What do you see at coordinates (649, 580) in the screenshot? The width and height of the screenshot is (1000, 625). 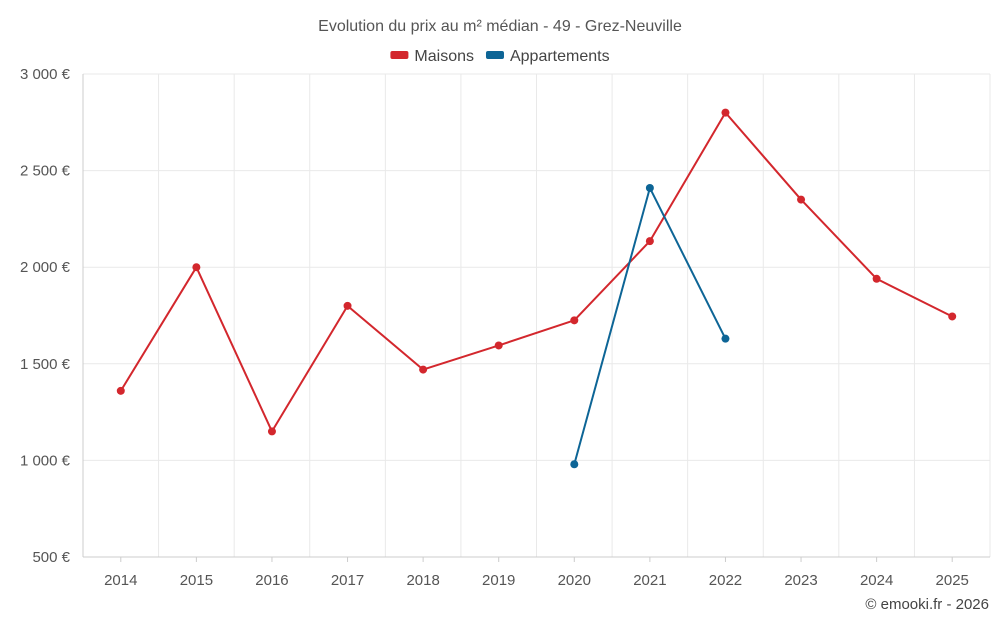 I see `x-tick-label: 2021` at bounding box center [649, 580].